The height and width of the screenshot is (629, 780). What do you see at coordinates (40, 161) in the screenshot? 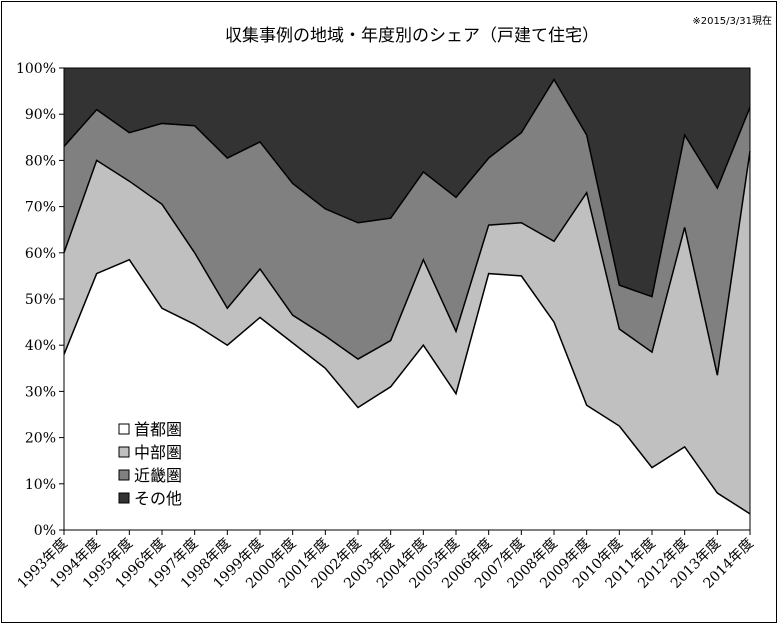
I see `y-tick-label: 80%` at bounding box center [40, 161].